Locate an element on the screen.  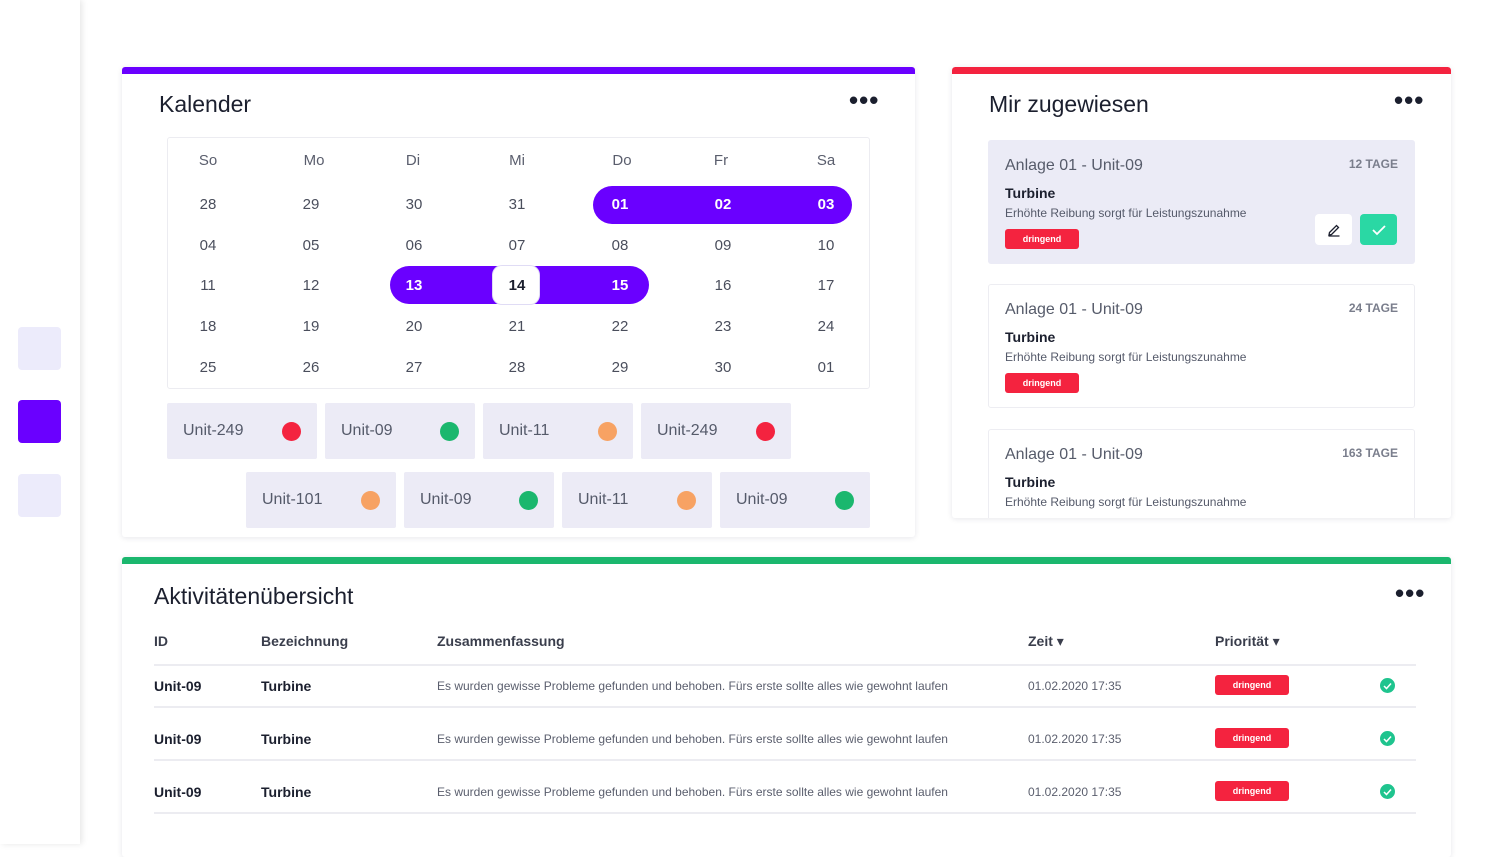
unit-chip: Unit-101 is located at coordinates (321, 500).